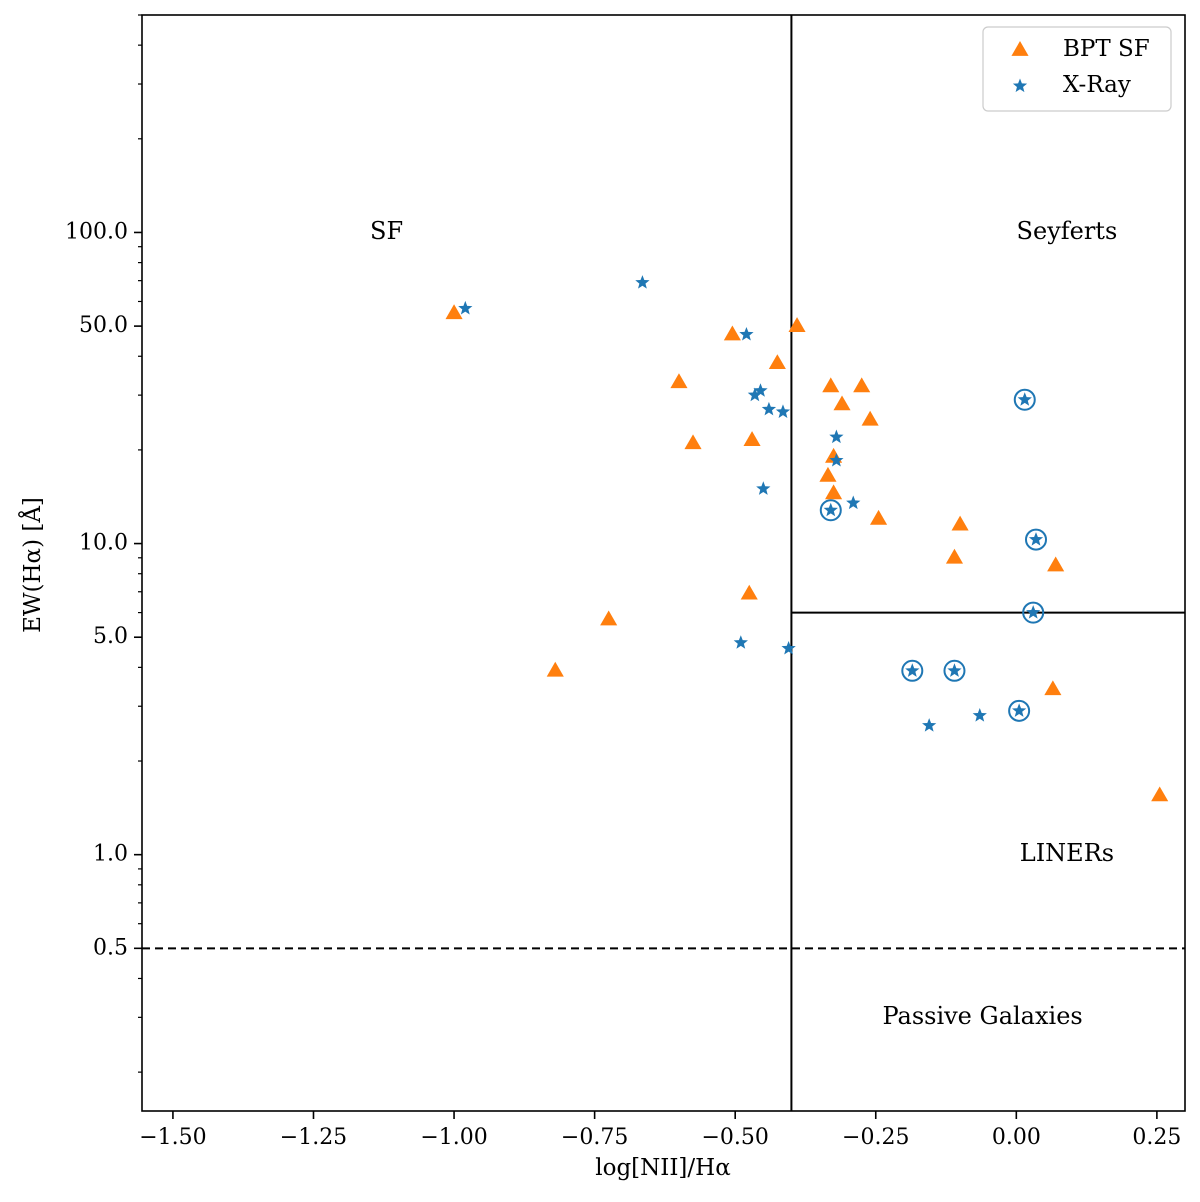 The width and height of the screenshot is (1200, 1202). Describe the element at coordinates (875, 1137) in the screenshot. I see `x-tick-label: −0.25` at that location.